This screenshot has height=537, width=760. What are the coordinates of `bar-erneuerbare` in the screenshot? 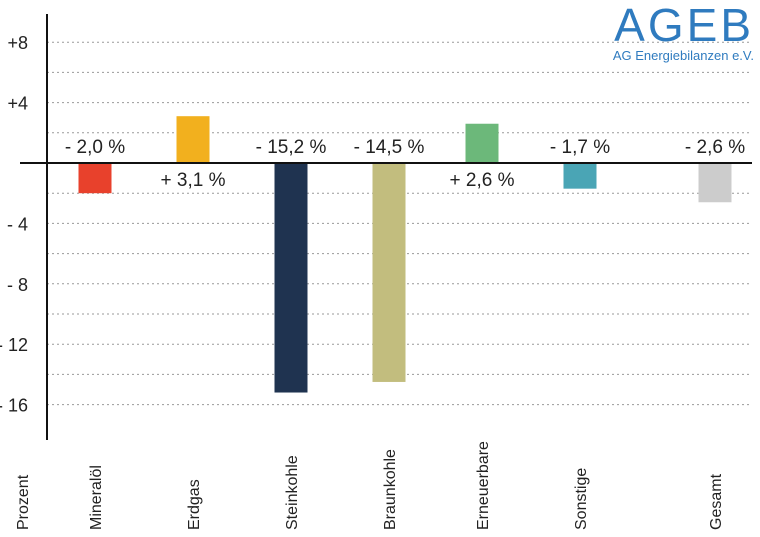 It's located at (482, 143).